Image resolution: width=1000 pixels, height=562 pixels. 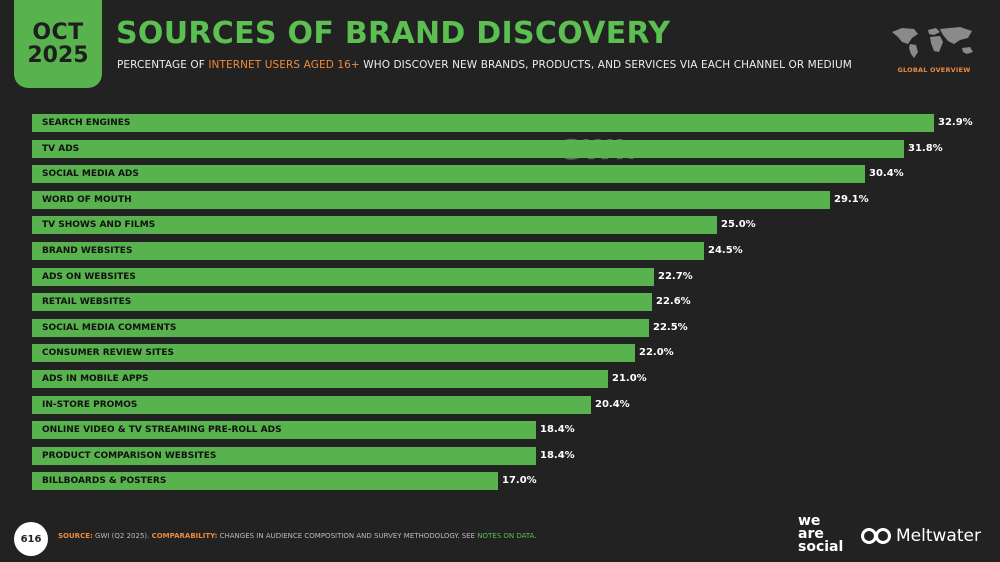 I want to click on category-label: ADS IN MOBILE APPS, so click(x=95, y=379).